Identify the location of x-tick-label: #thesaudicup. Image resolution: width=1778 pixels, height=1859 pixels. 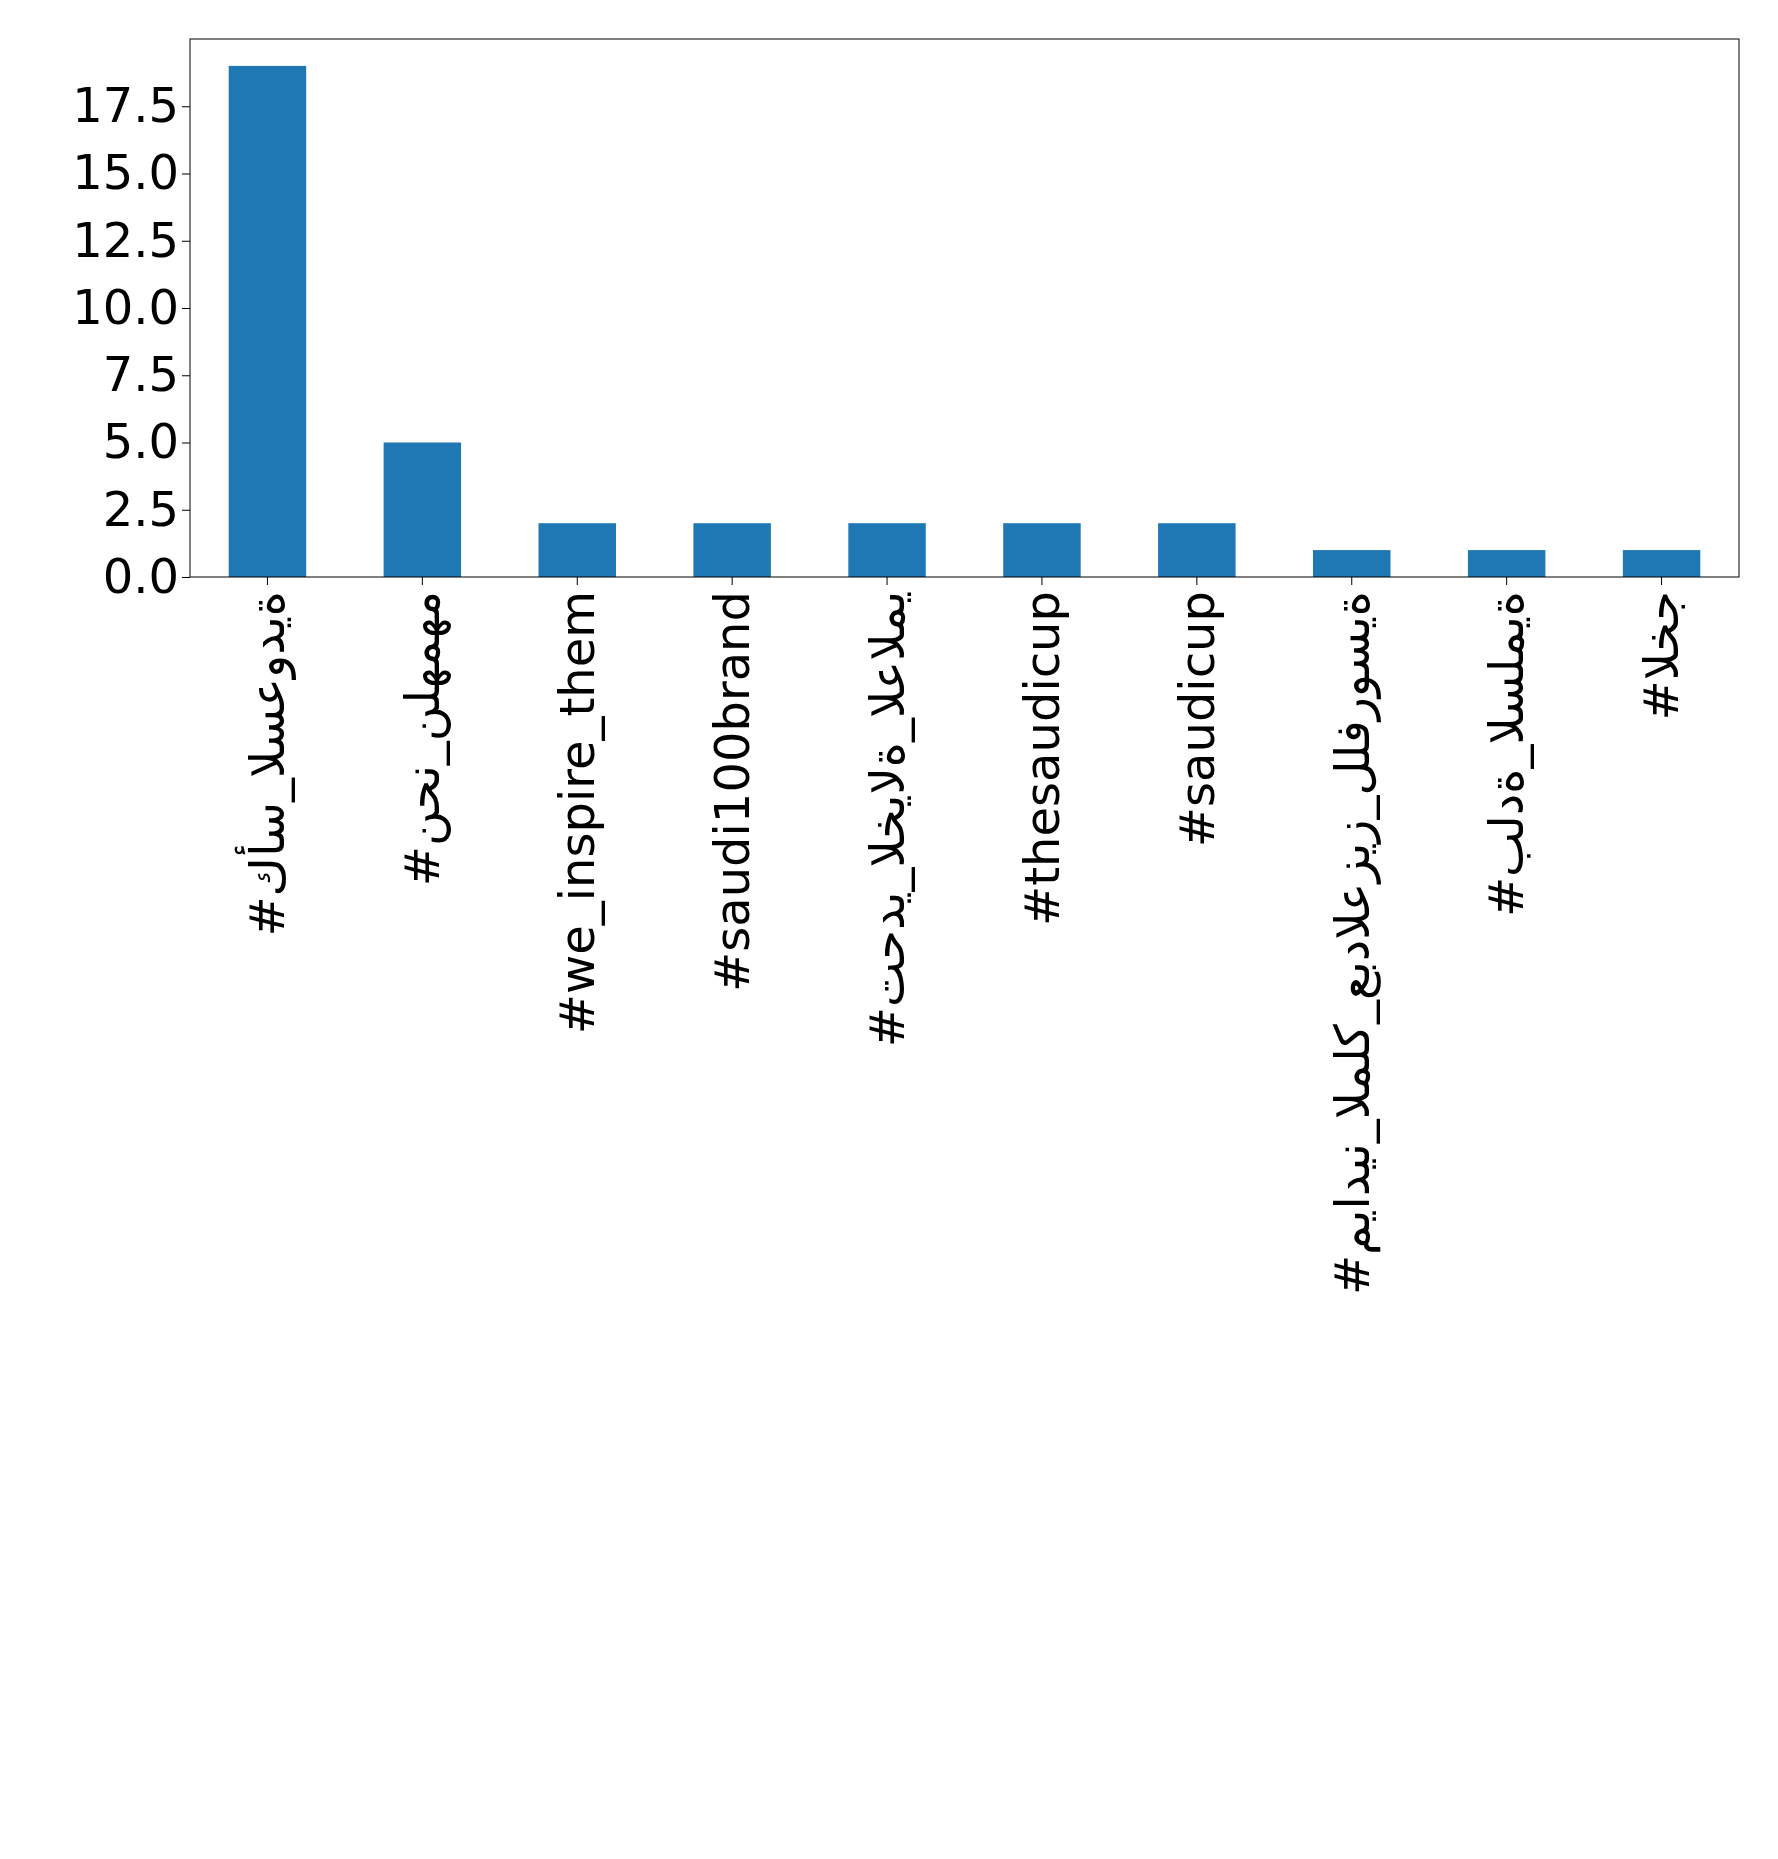
(1041, 758).